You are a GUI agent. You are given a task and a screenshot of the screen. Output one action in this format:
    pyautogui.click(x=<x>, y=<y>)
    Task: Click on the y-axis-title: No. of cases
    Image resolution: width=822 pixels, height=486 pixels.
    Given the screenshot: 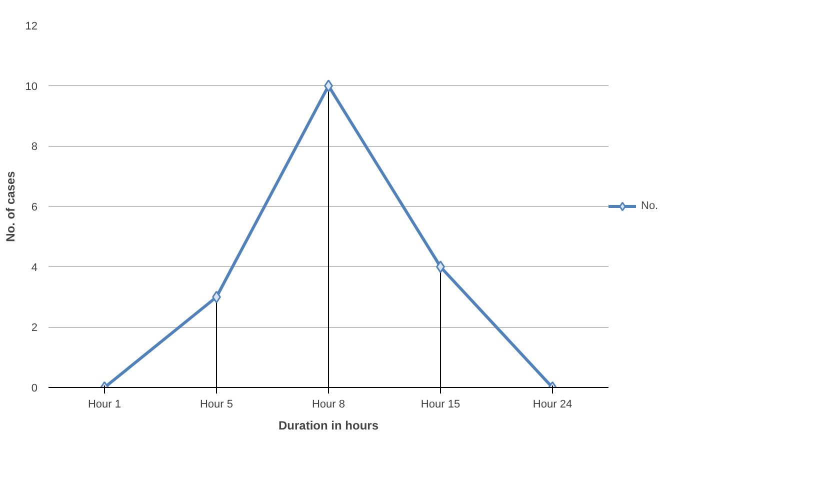 What is the action you would take?
    pyautogui.click(x=10, y=206)
    